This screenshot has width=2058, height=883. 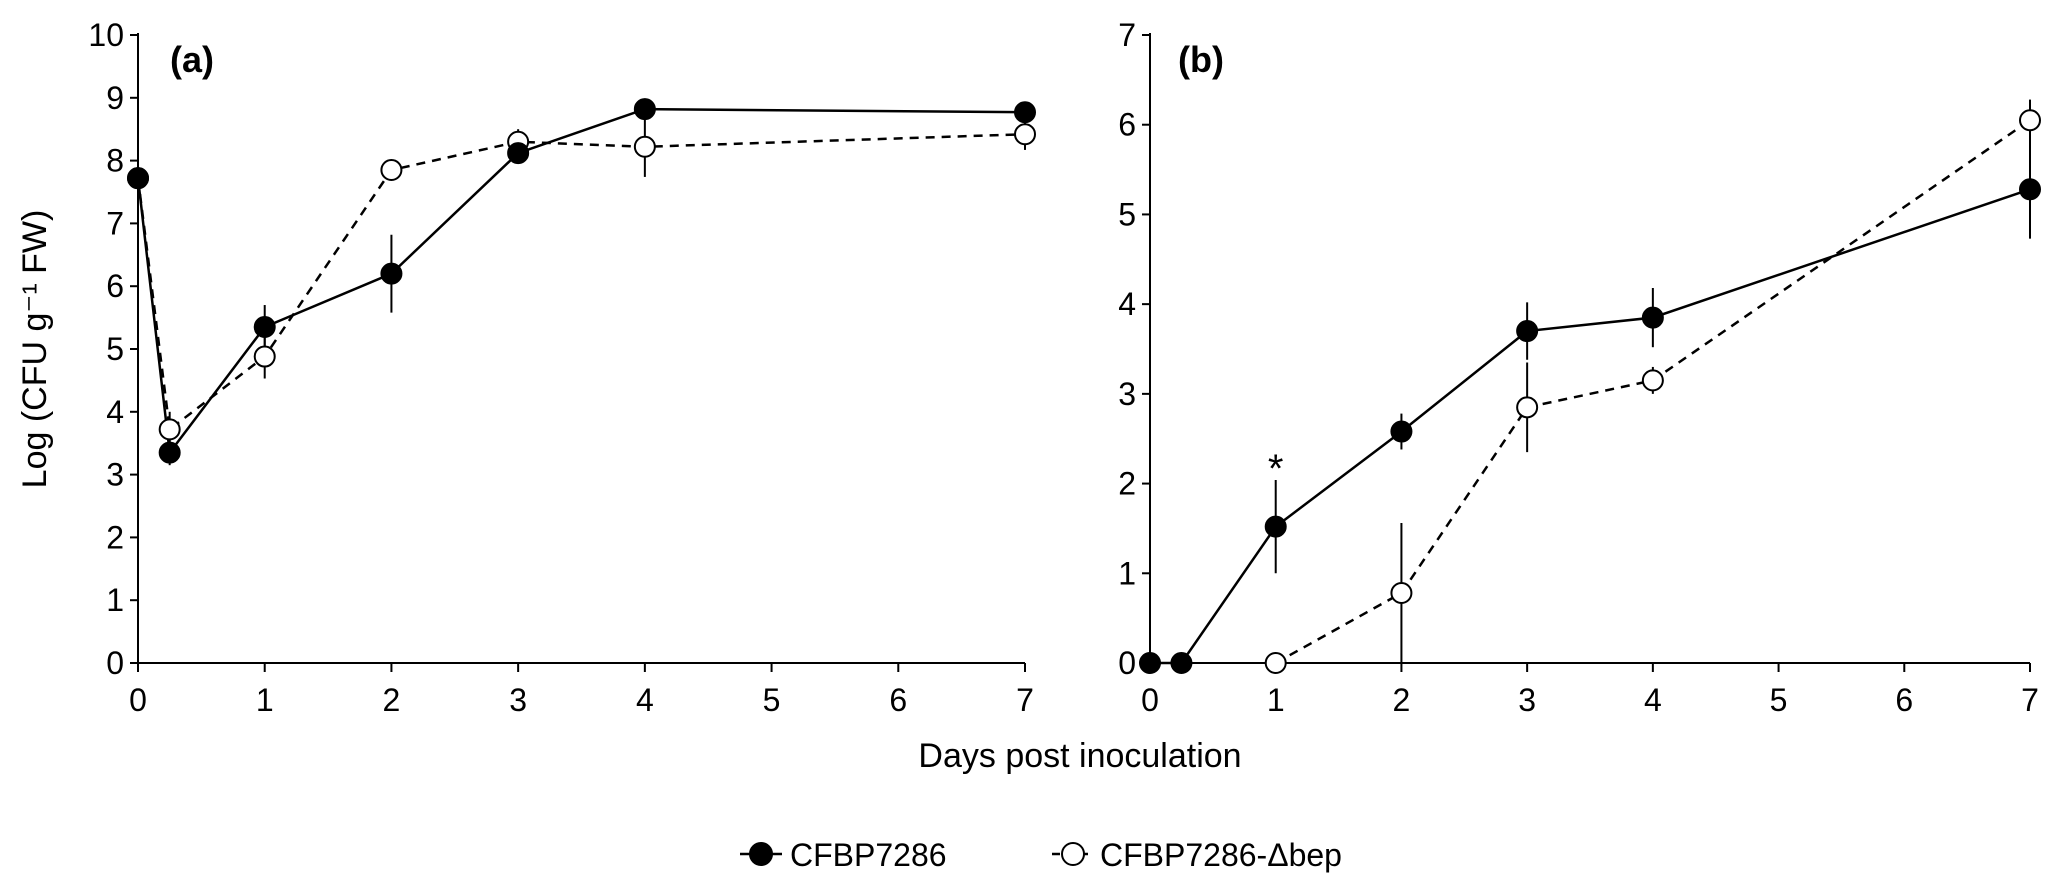 What do you see at coordinates (1127, 573) in the screenshot?
I see `panel-b-y-tick-label: 1` at bounding box center [1127, 573].